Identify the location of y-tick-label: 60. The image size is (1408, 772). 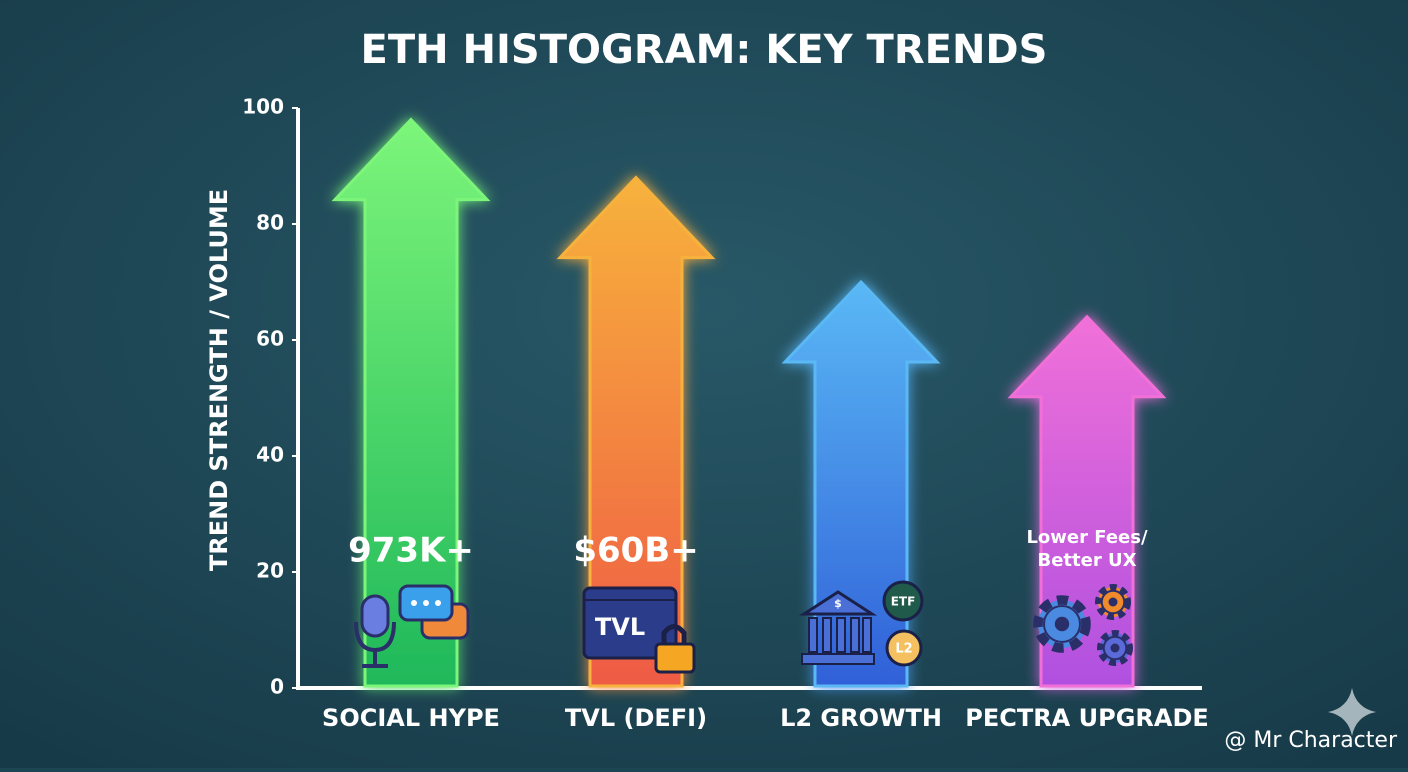
(270, 339).